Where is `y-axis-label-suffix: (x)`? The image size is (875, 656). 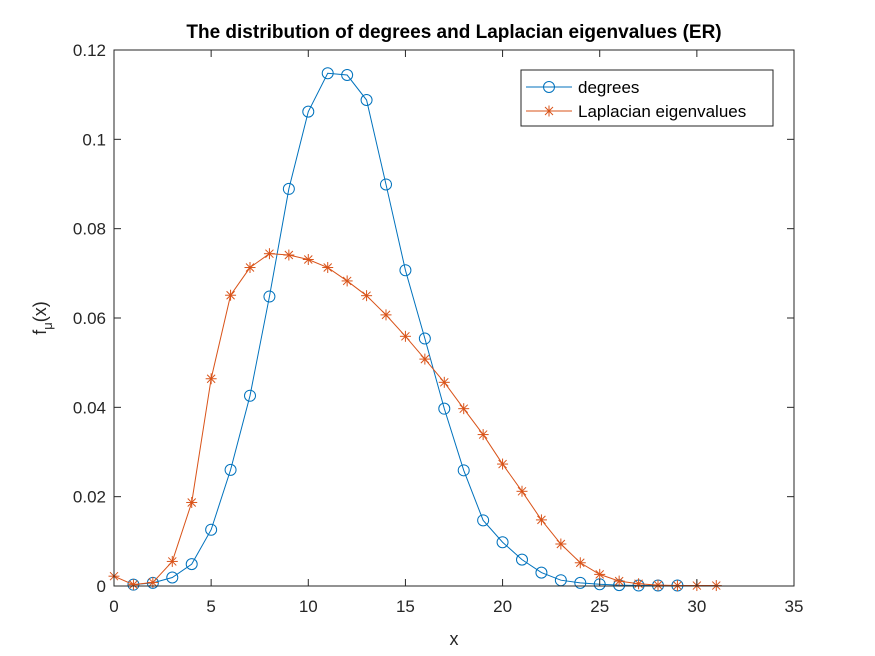
y-axis-label-suffix: (x) is located at coordinates (40, 311).